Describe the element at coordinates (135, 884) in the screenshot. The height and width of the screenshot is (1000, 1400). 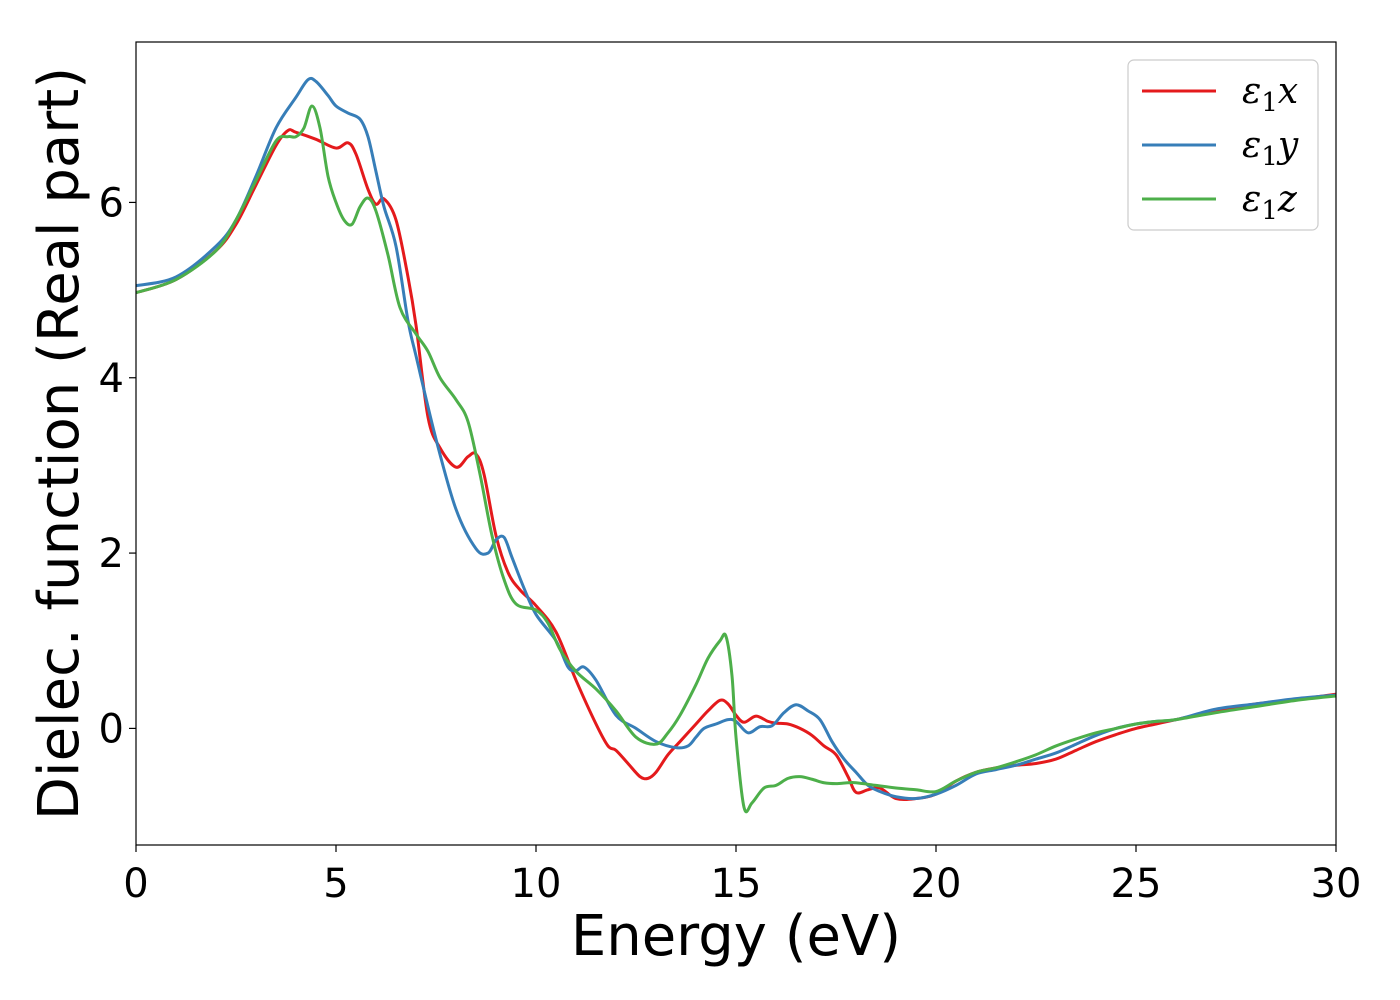
I see `x-tick-label: 0` at that location.